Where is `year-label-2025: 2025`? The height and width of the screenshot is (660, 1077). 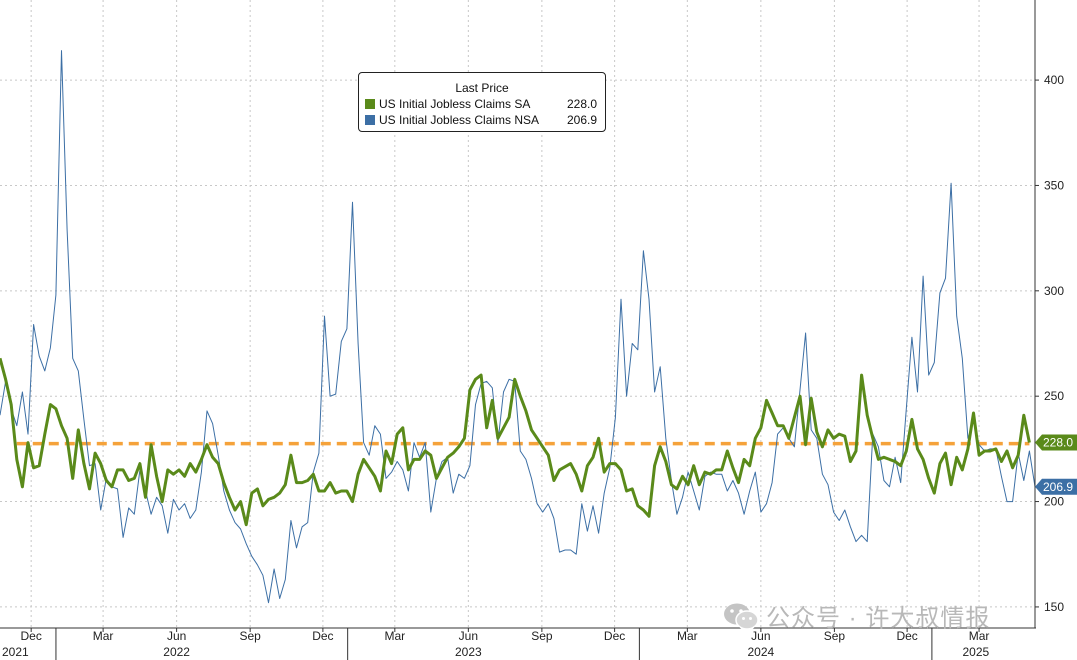
year-label-2025: 2025 is located at coordinates (976, 652).